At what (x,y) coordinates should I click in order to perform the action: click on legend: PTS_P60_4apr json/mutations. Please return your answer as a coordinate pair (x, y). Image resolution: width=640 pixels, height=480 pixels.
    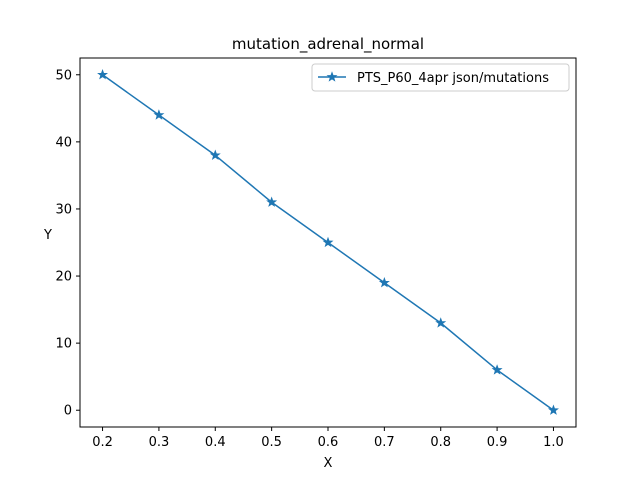
    Looking at the image, I should click on (440, 77).